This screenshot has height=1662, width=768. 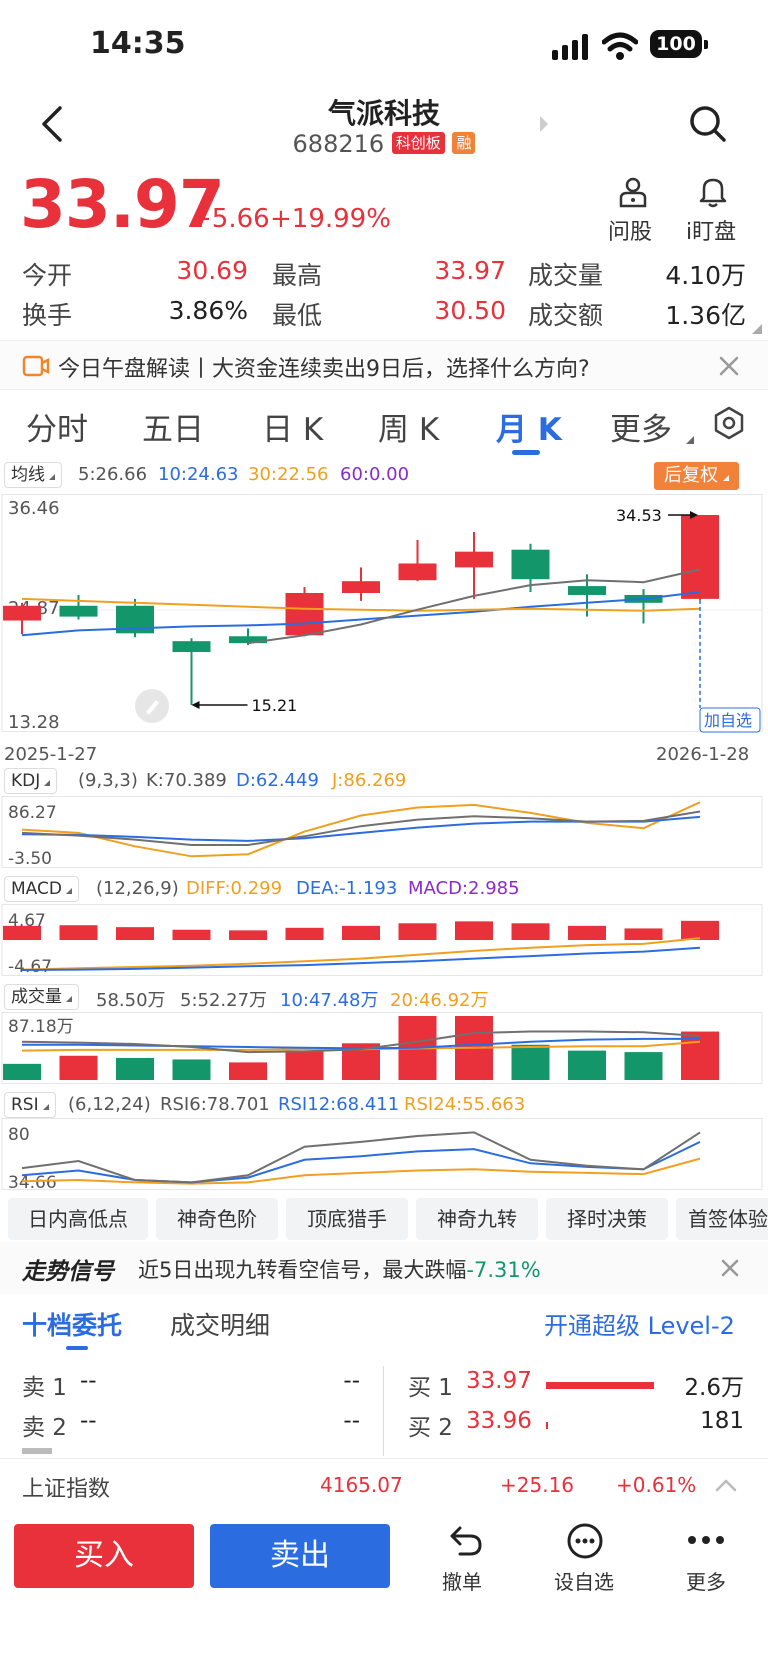 What do you see at coordinates (706, 1582) in the screenshot?
I see `more-label: 更多` at bounding box center [706, 1582].